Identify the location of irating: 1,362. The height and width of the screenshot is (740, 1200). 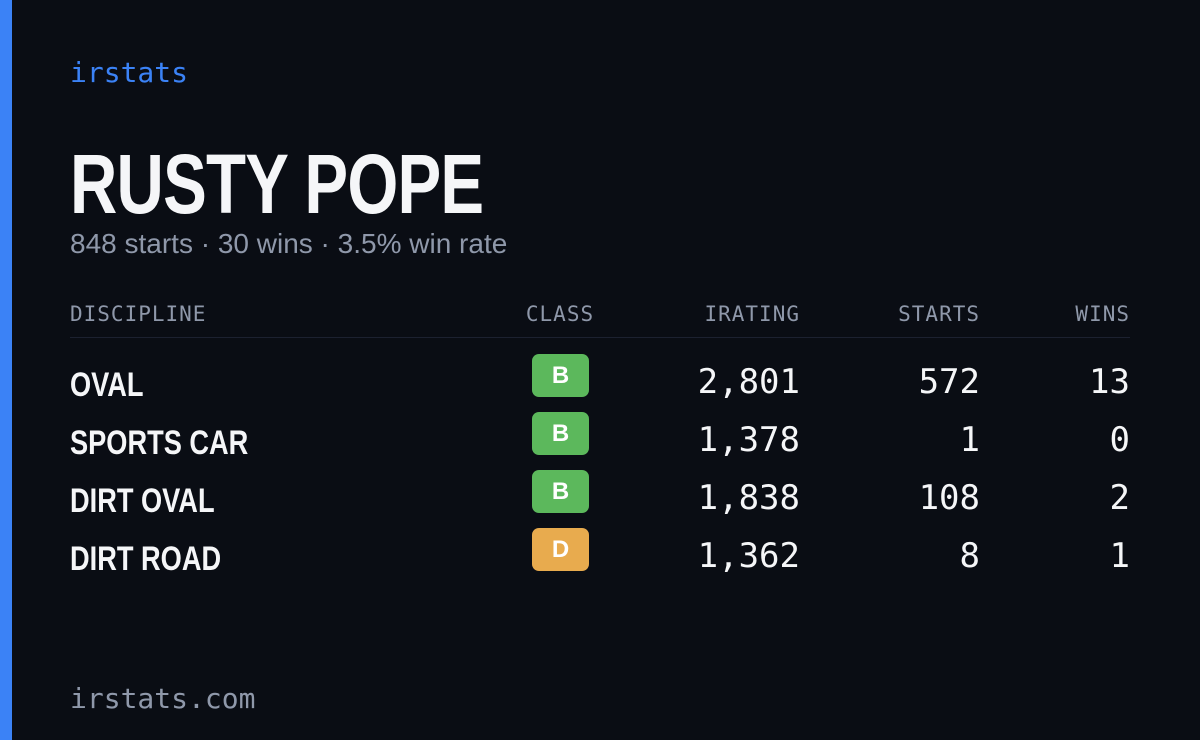
(748, 556).